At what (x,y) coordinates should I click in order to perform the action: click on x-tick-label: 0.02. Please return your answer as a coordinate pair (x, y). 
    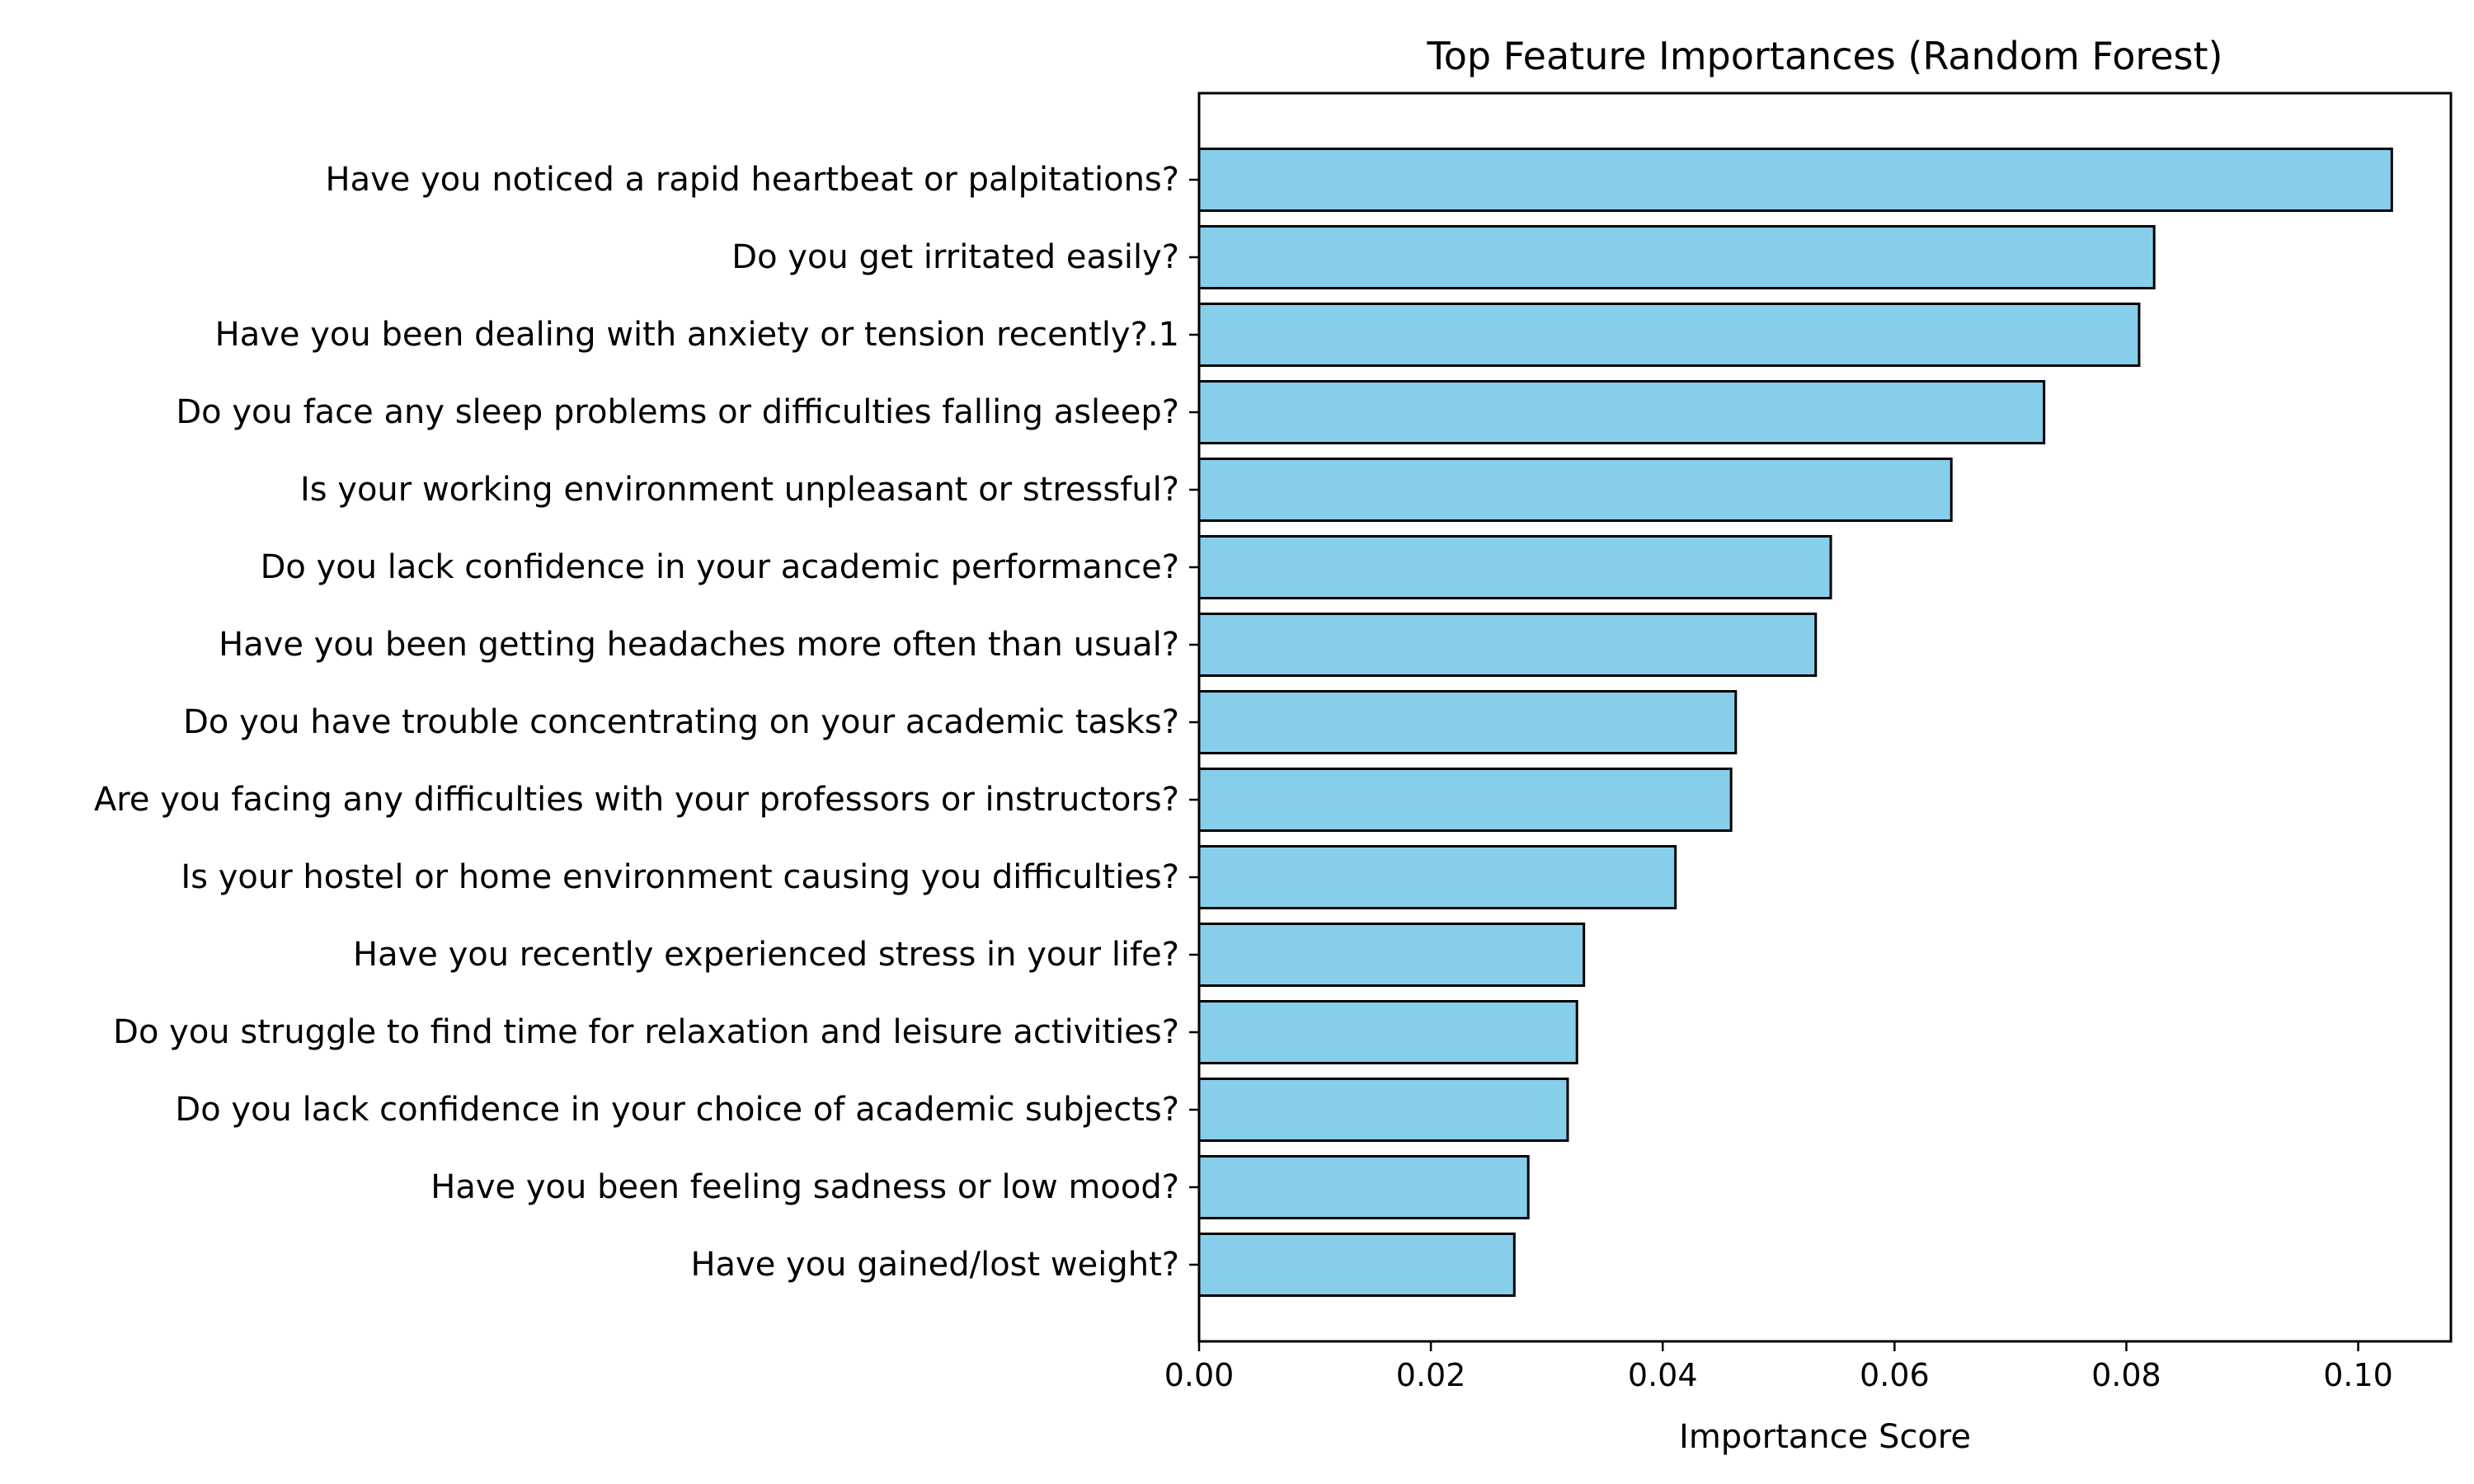
    Looking at the image, I should click on (1431, 1375).